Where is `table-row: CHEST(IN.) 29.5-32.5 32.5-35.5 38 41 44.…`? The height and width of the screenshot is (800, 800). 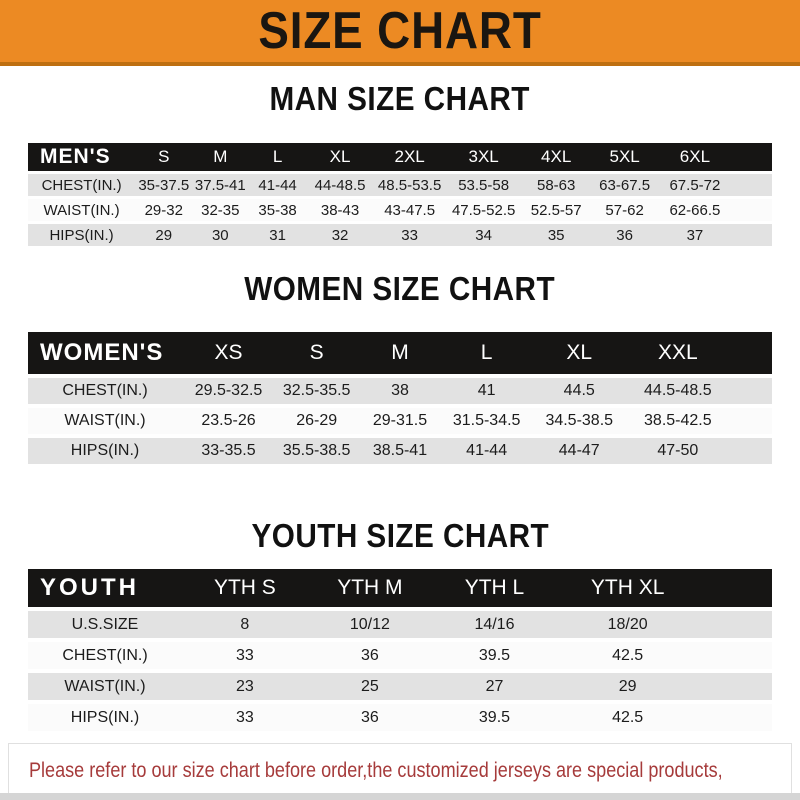 table-row: CHEST(IN.) 29.5-32.5 32.5-35.5 38 41 44.… is located at coordinates (400, 391).